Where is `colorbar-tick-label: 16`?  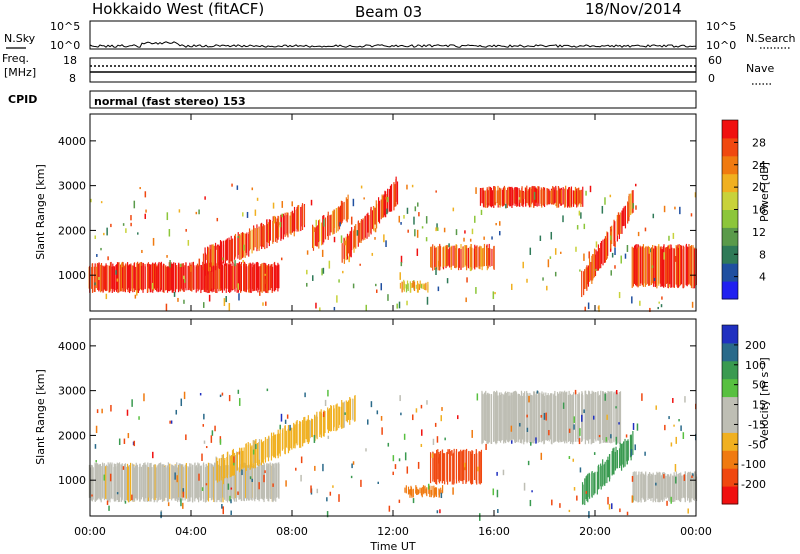
colorbar-tick-label: 16 is located at coordinates (759, 210).